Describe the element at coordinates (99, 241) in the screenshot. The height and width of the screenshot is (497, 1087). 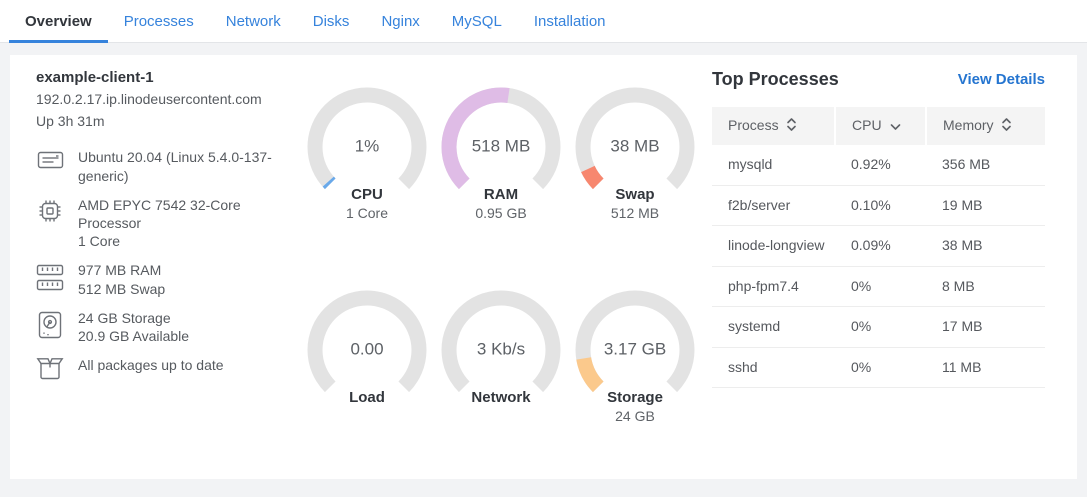
I see `spec-line: 1 Core` at that location.